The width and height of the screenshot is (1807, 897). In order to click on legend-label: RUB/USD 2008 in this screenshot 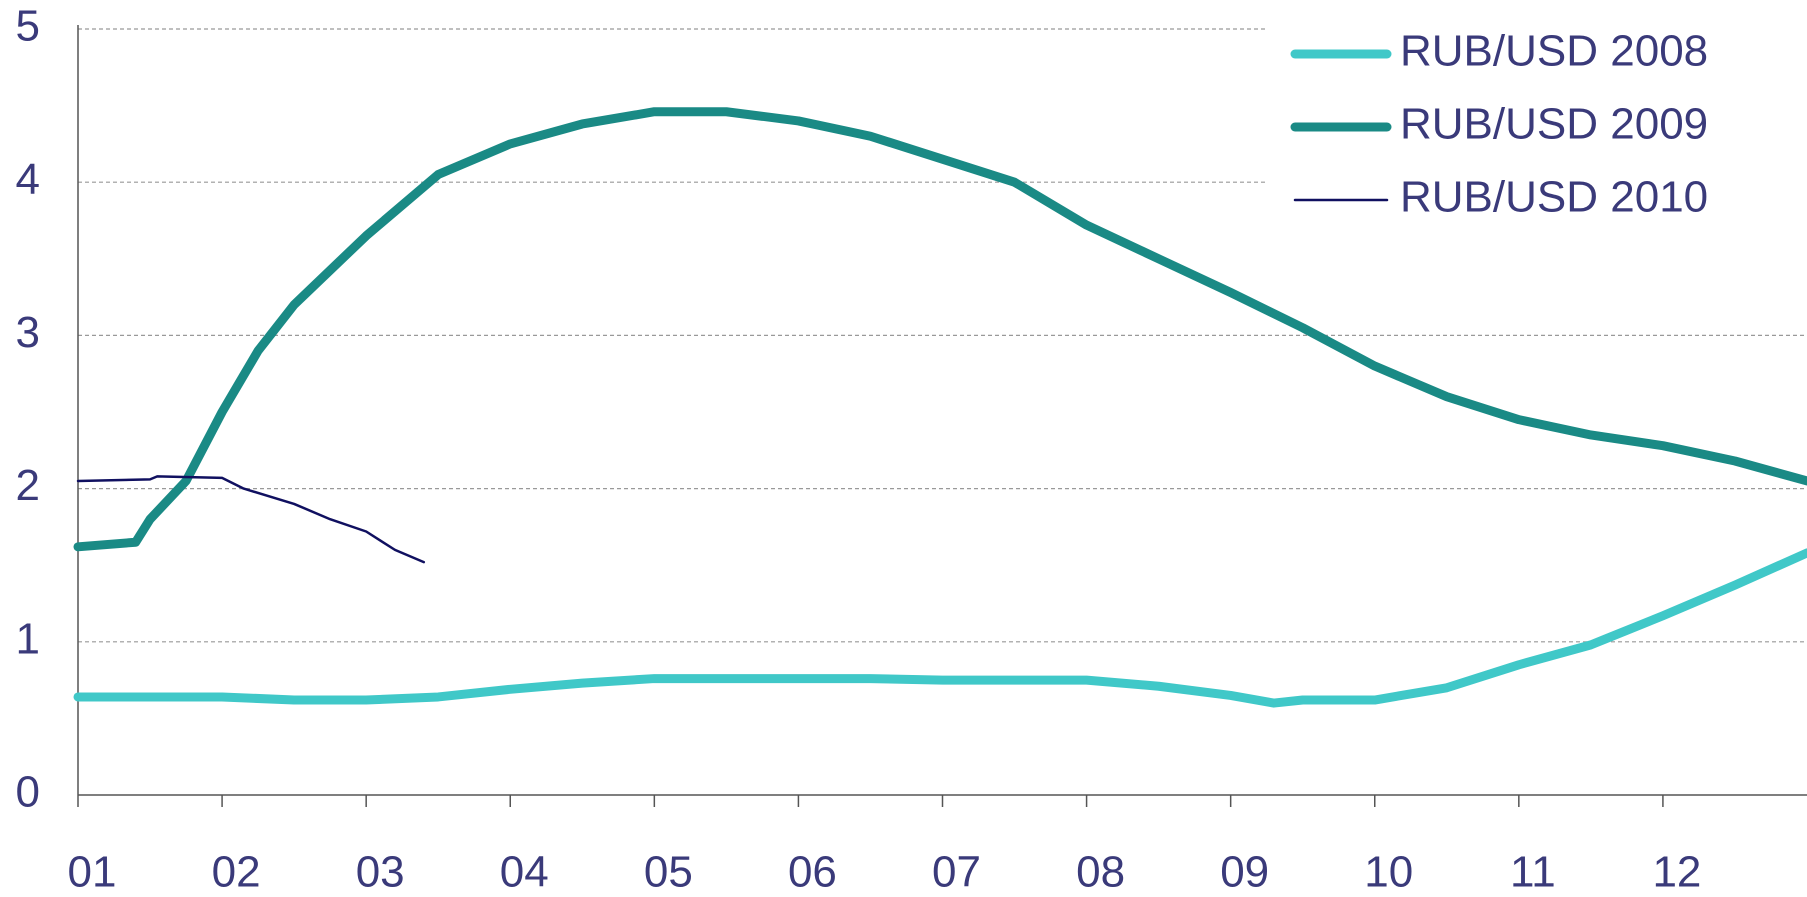, I will do `click(1554, 51)`.